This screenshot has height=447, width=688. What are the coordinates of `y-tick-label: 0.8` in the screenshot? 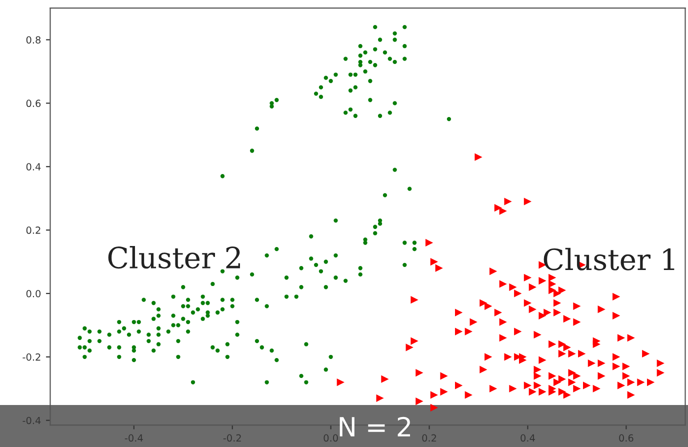 It's located at (33, 40).